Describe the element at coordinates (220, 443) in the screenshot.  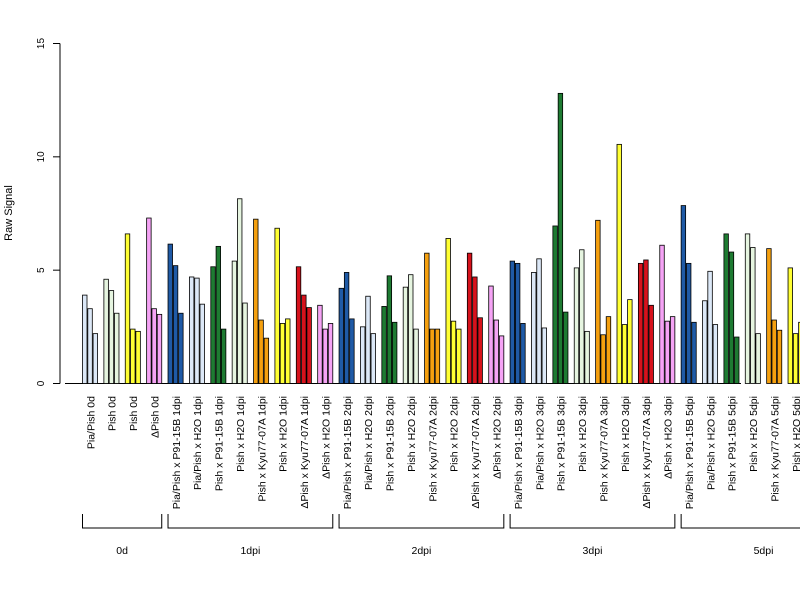
I see `category-label: Pish x P91-15B 1dpi` at that location.